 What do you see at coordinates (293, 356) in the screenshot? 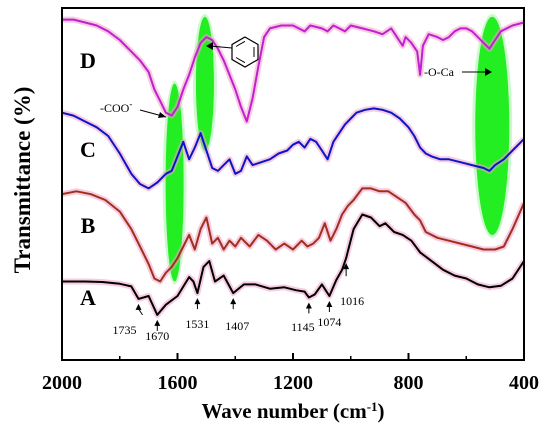
I see `x-ticks` at bounding box center [293, 356].